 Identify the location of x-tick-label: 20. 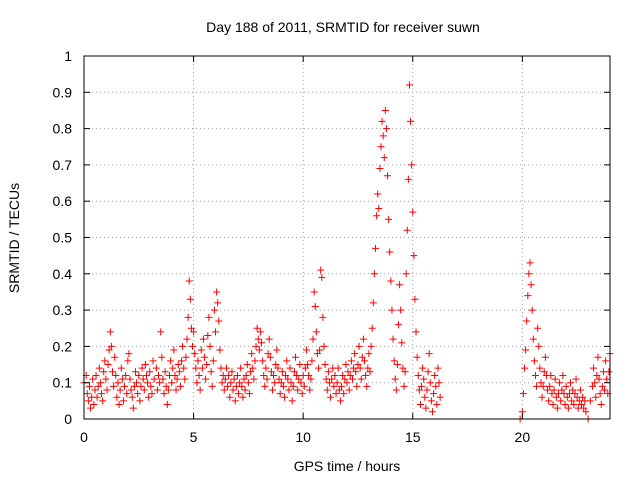
(523, 437).